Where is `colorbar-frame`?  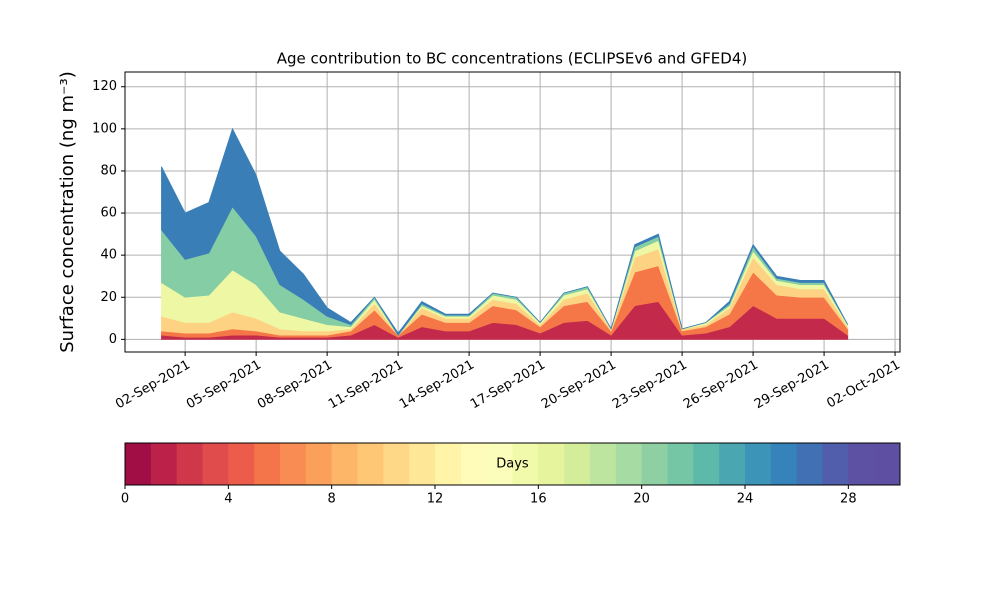 colorbar-frame is located at coordinates (512, 464).